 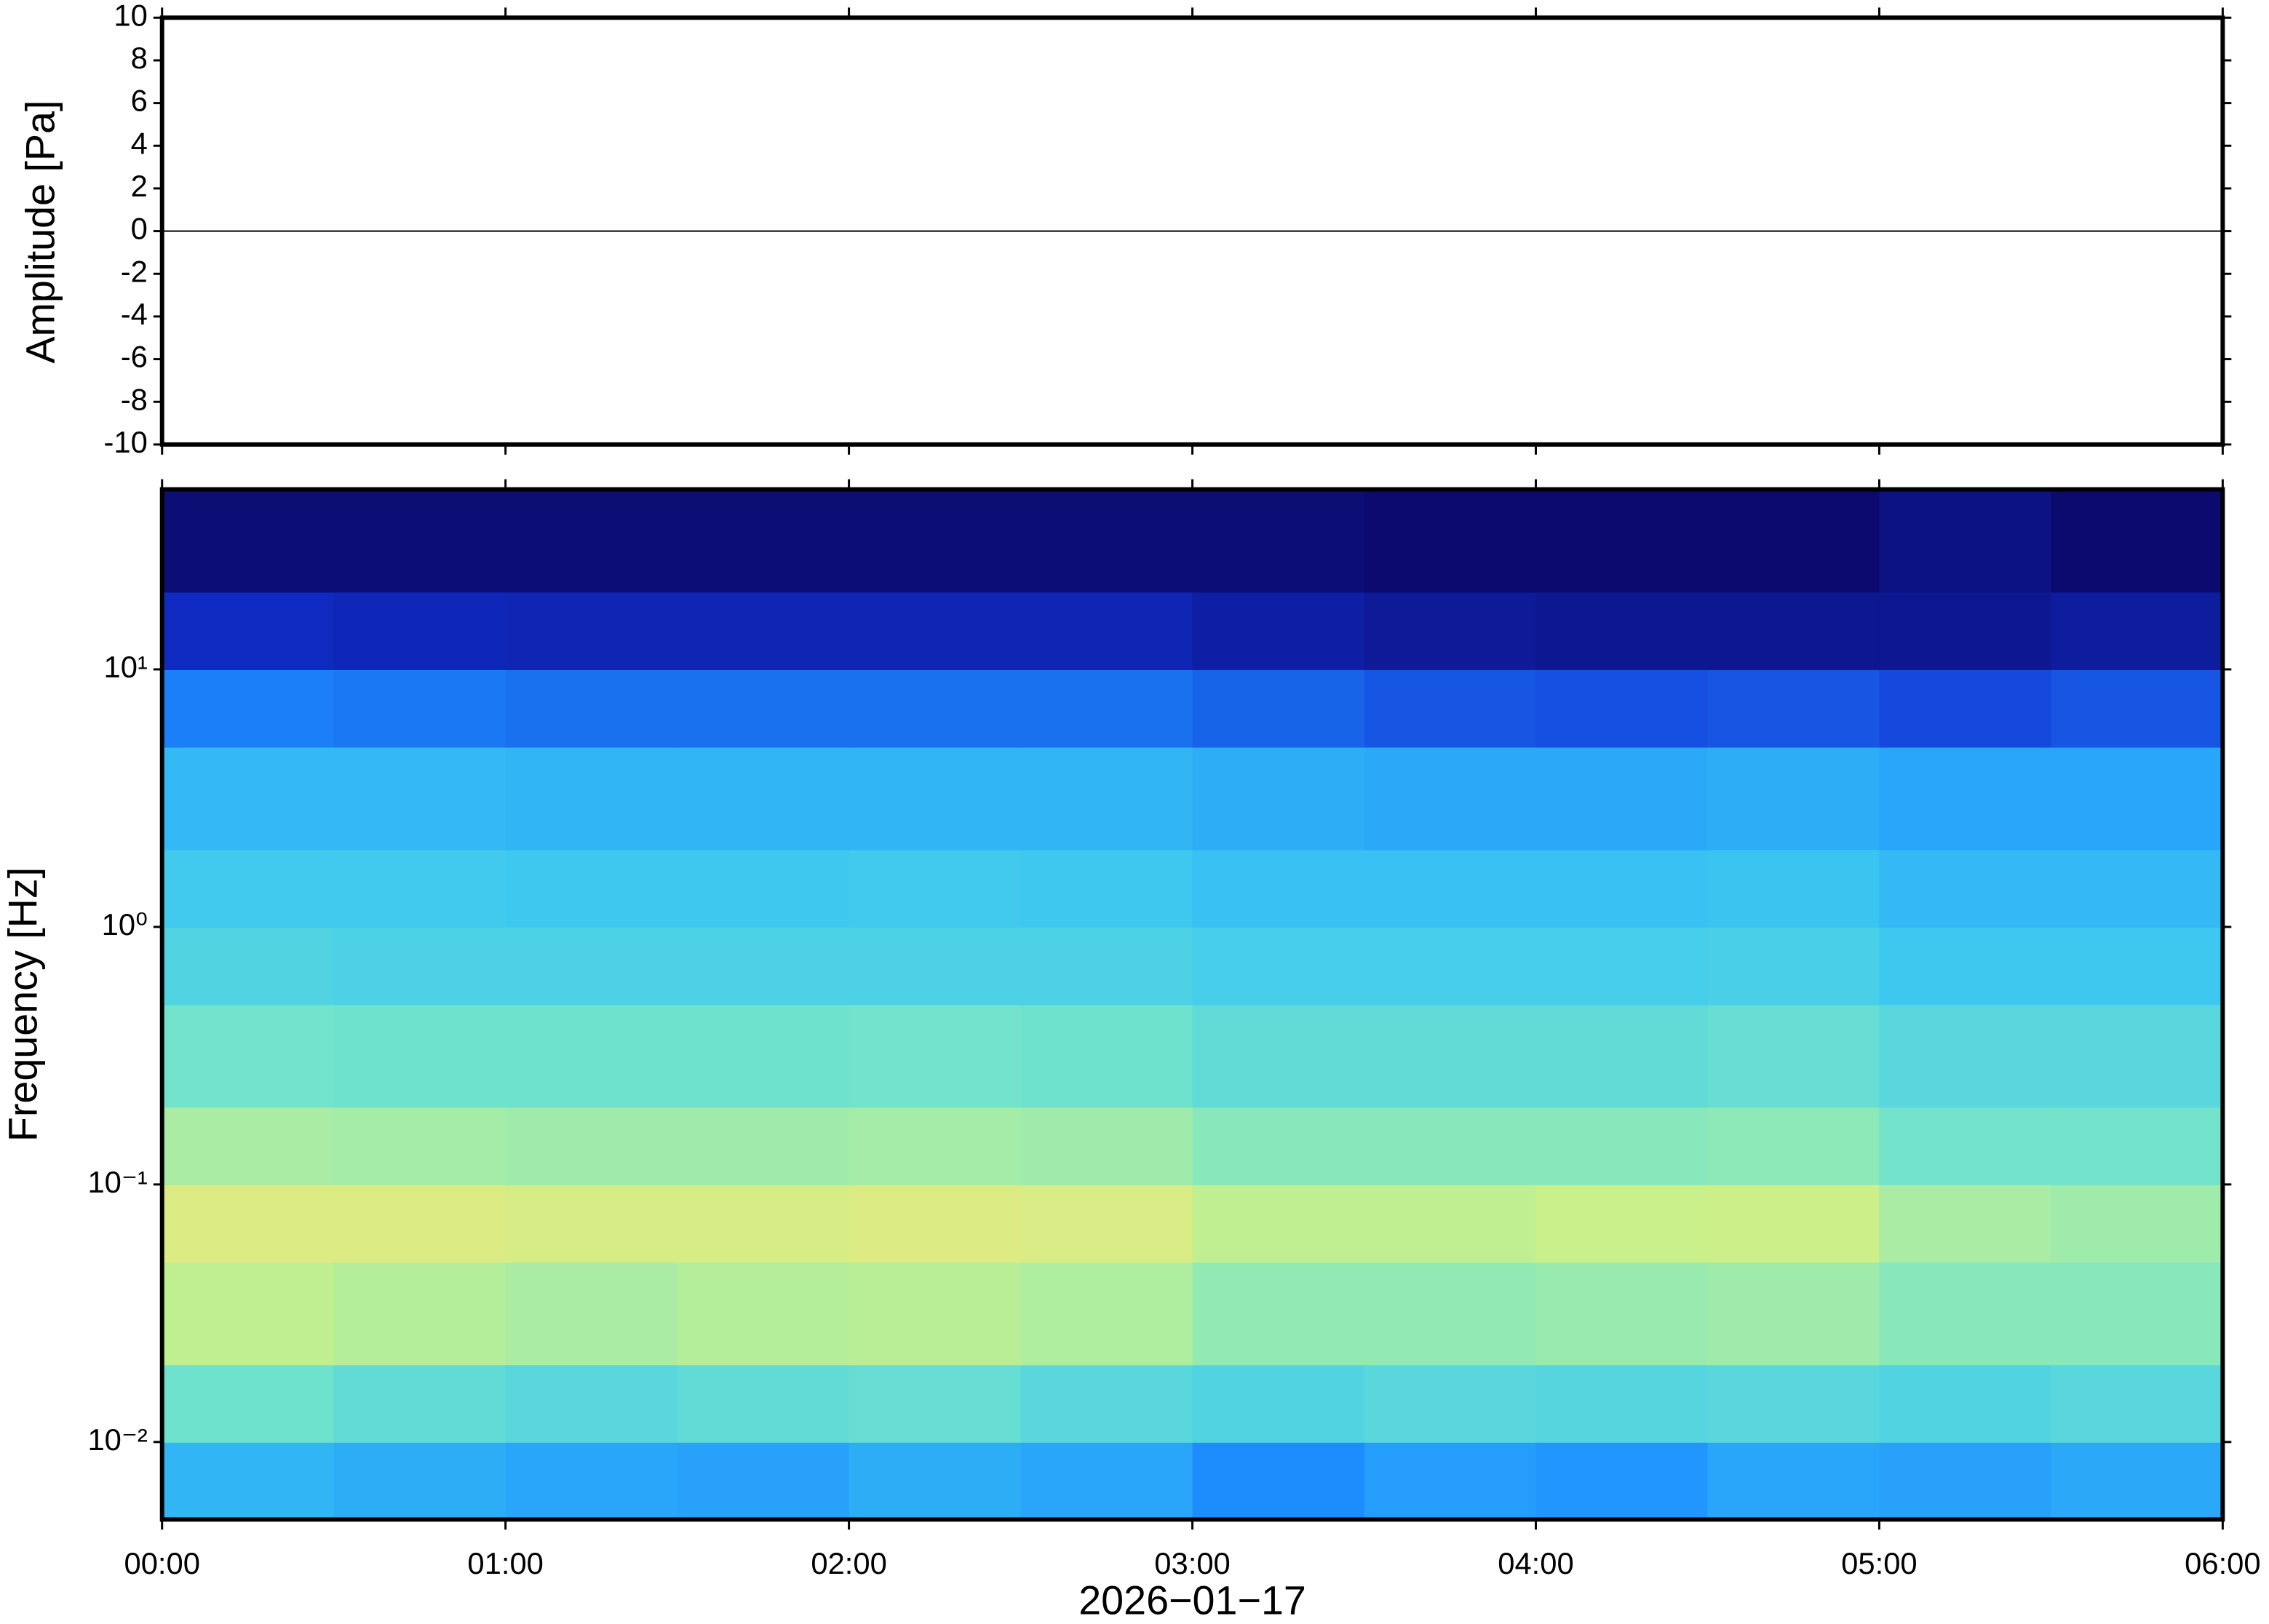 What do you see at coordinates (130, 16) in the screenshot?
I see `y-tick-label: 10` at bounding box center [130, 16].